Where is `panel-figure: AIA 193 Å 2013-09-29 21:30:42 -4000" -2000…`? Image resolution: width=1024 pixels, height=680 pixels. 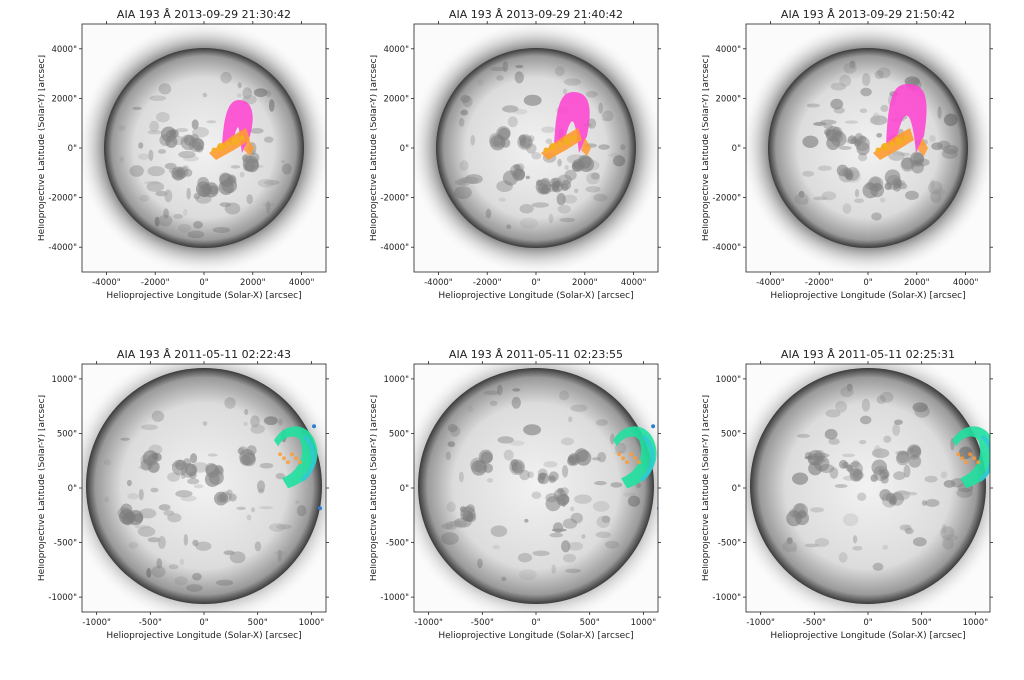
panel-figure: AIA 193 Å 2013-09-29 21:30:42 -4000" -2000… is located at coordinates (183, 154).